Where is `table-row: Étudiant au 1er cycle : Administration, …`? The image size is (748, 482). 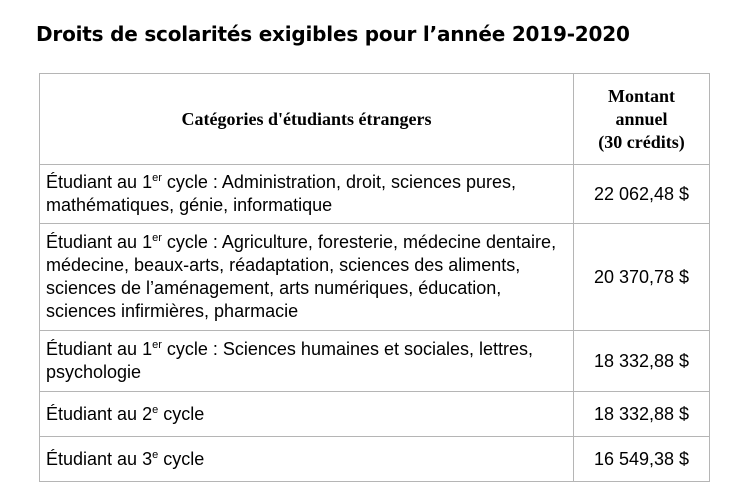
table-row: Étudiant au 1er cycle : Administration, … is located at coordinates (374, 194).